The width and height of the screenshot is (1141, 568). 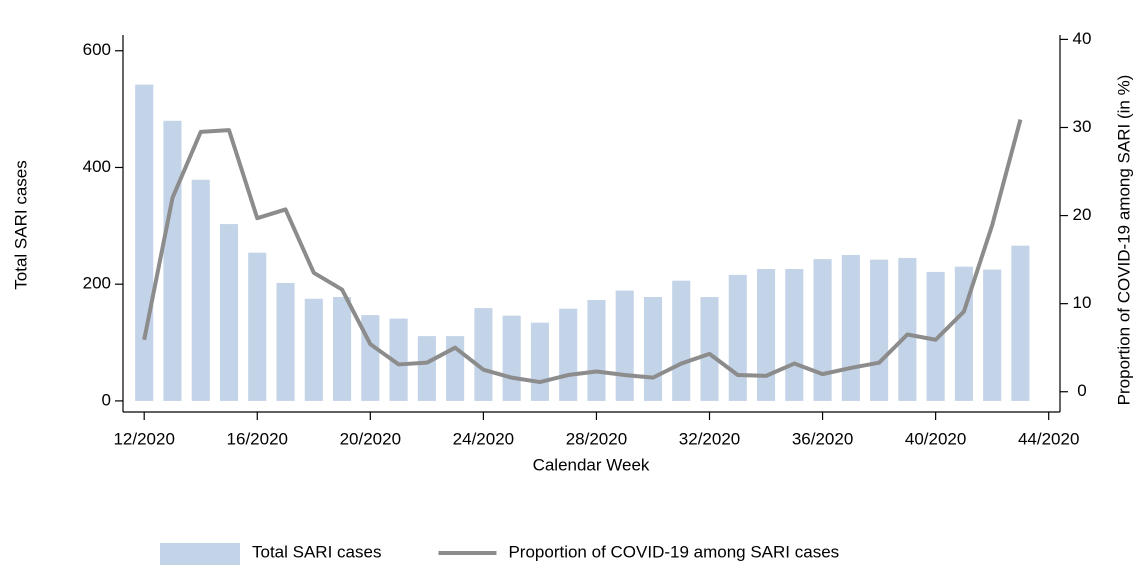 I want to click on y-tick-label: 200, so click(x=97, y=283).